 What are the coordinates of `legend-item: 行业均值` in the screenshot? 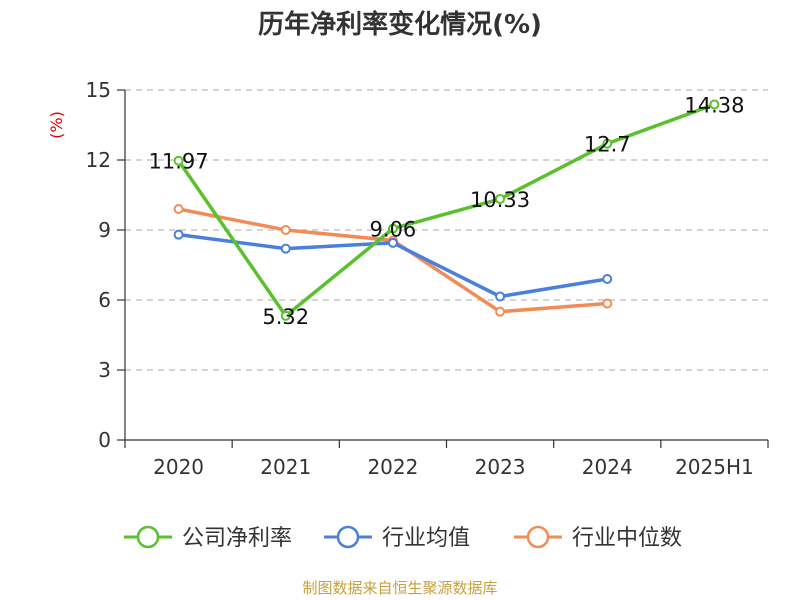 It's located at (397, 538).